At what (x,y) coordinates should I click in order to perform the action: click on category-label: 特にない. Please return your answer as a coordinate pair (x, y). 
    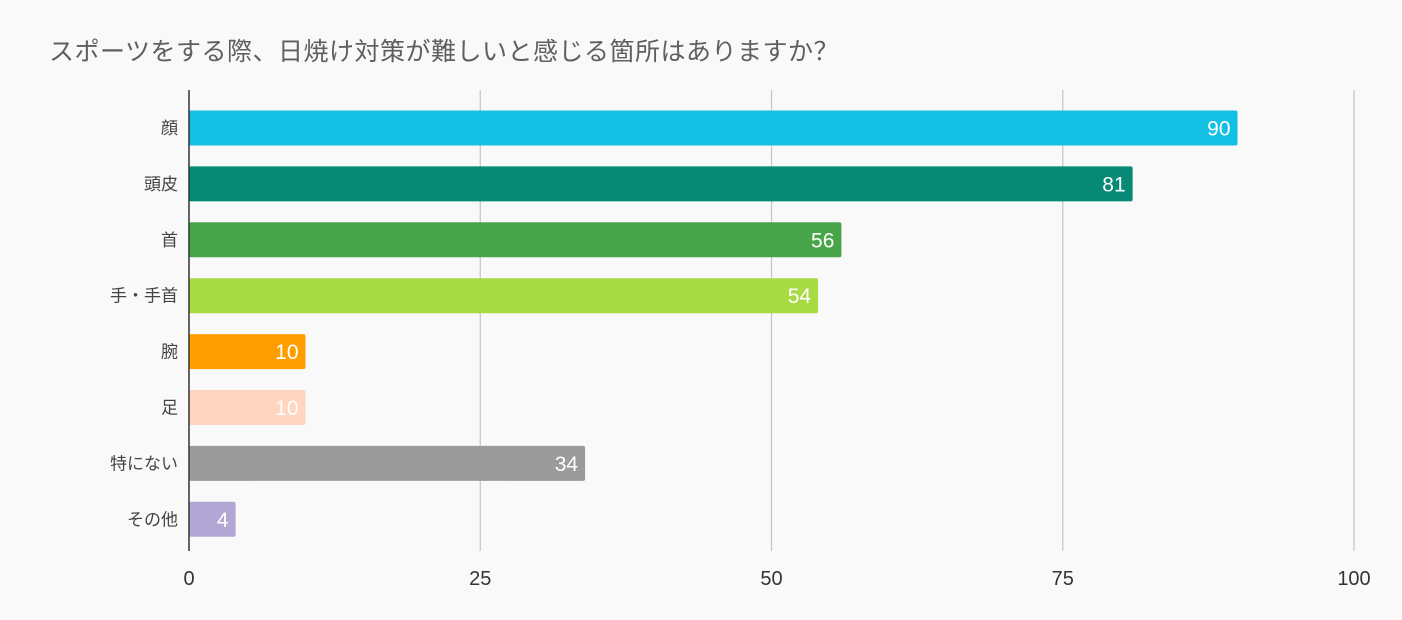
    Looking at the image, I should click on (144, 464).